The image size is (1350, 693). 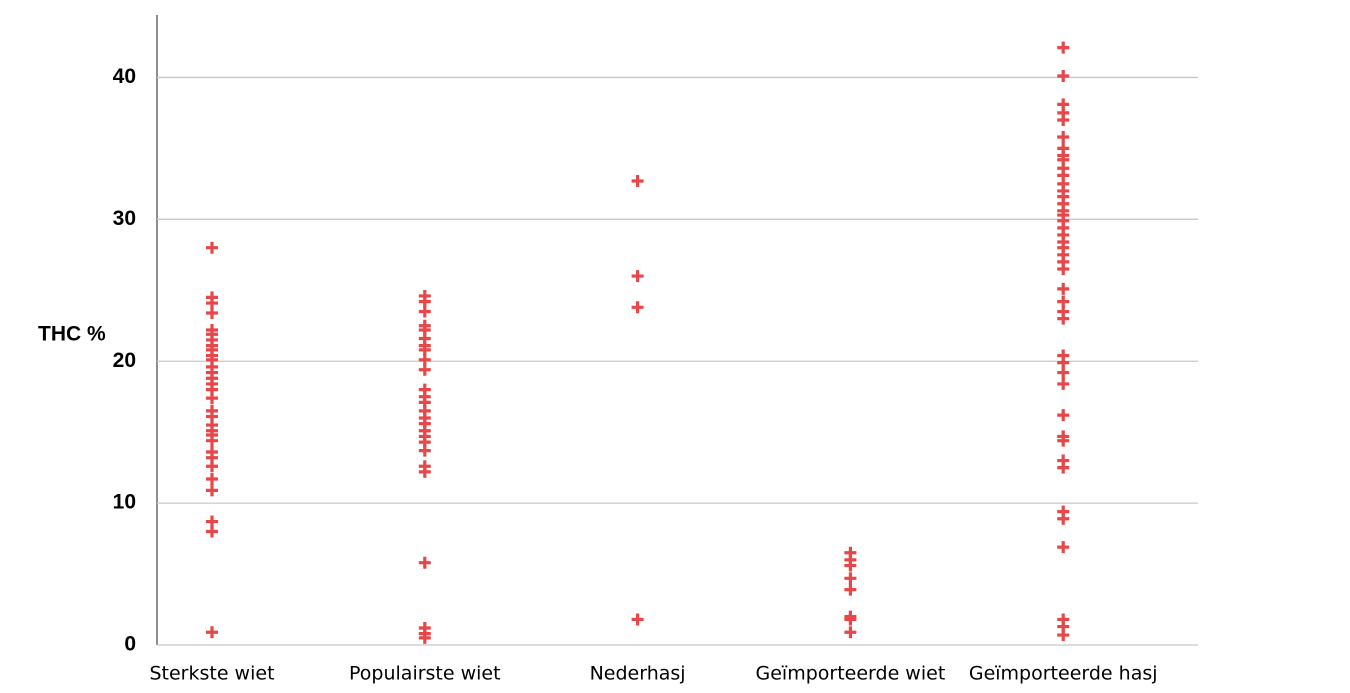 I want to click on x-tick-label: Nederhasj, so click(x=638, y=674).